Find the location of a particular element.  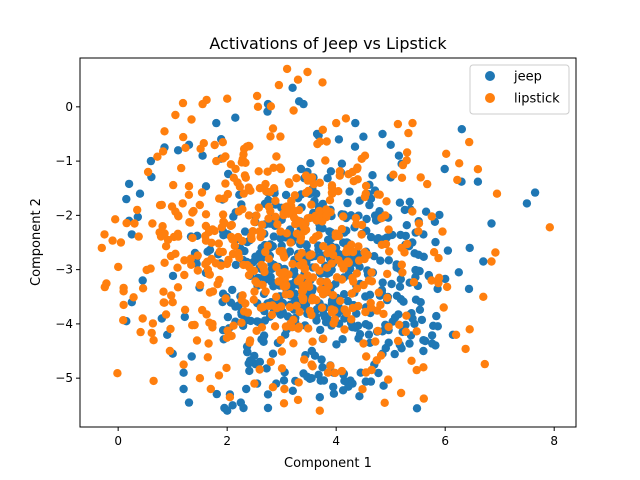

x-tick-label: 2 is located at coordinates (227, 441).